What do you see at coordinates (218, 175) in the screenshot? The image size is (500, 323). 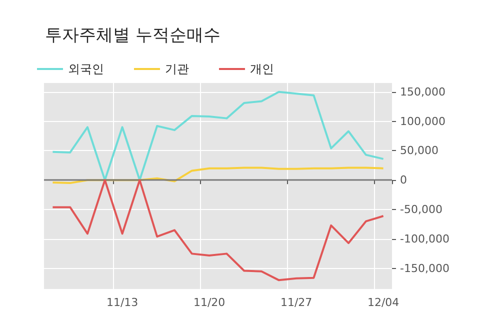 I see `line-series` at bounding box center [218, 175].